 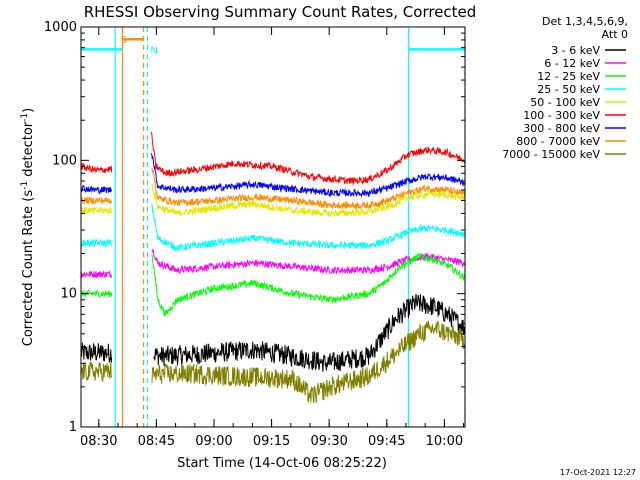 I want to click on legend-header-0: Det 1,3,4,5,6,9,, so click(x=585, y=21).